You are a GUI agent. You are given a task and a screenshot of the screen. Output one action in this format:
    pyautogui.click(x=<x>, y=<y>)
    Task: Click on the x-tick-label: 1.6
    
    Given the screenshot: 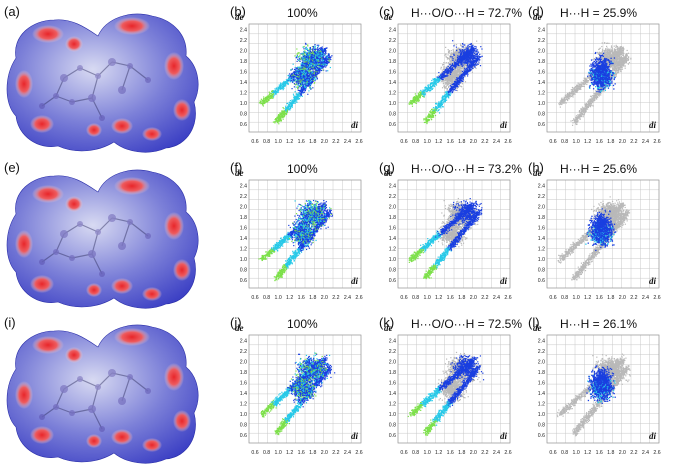 What is the action you would take?
    pyautogui.click(x=301, y=453)
    